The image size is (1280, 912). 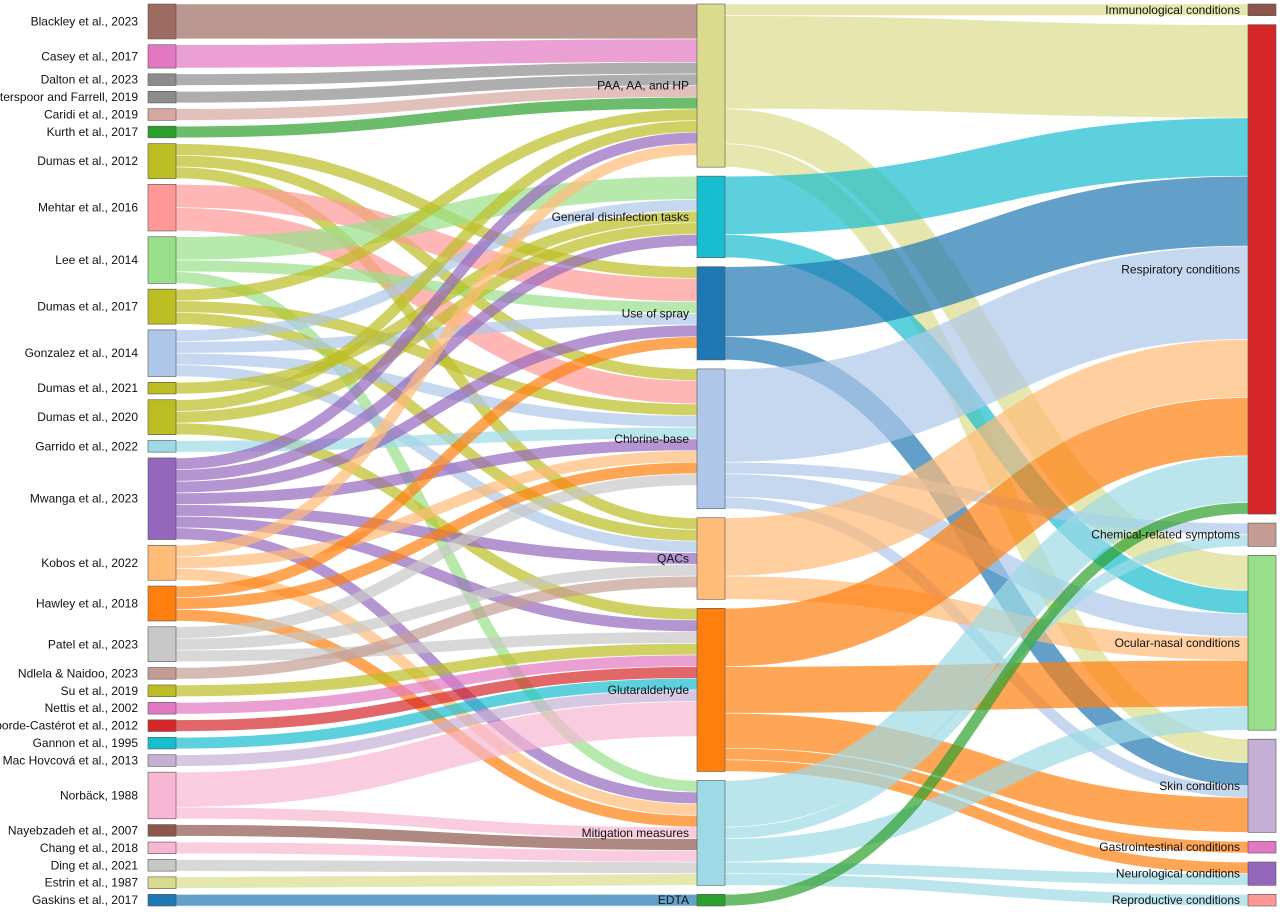 What do you see at coordinates (162, 114) in the screenshot?
I see `node-caridi` at bounding box center [162, 114].